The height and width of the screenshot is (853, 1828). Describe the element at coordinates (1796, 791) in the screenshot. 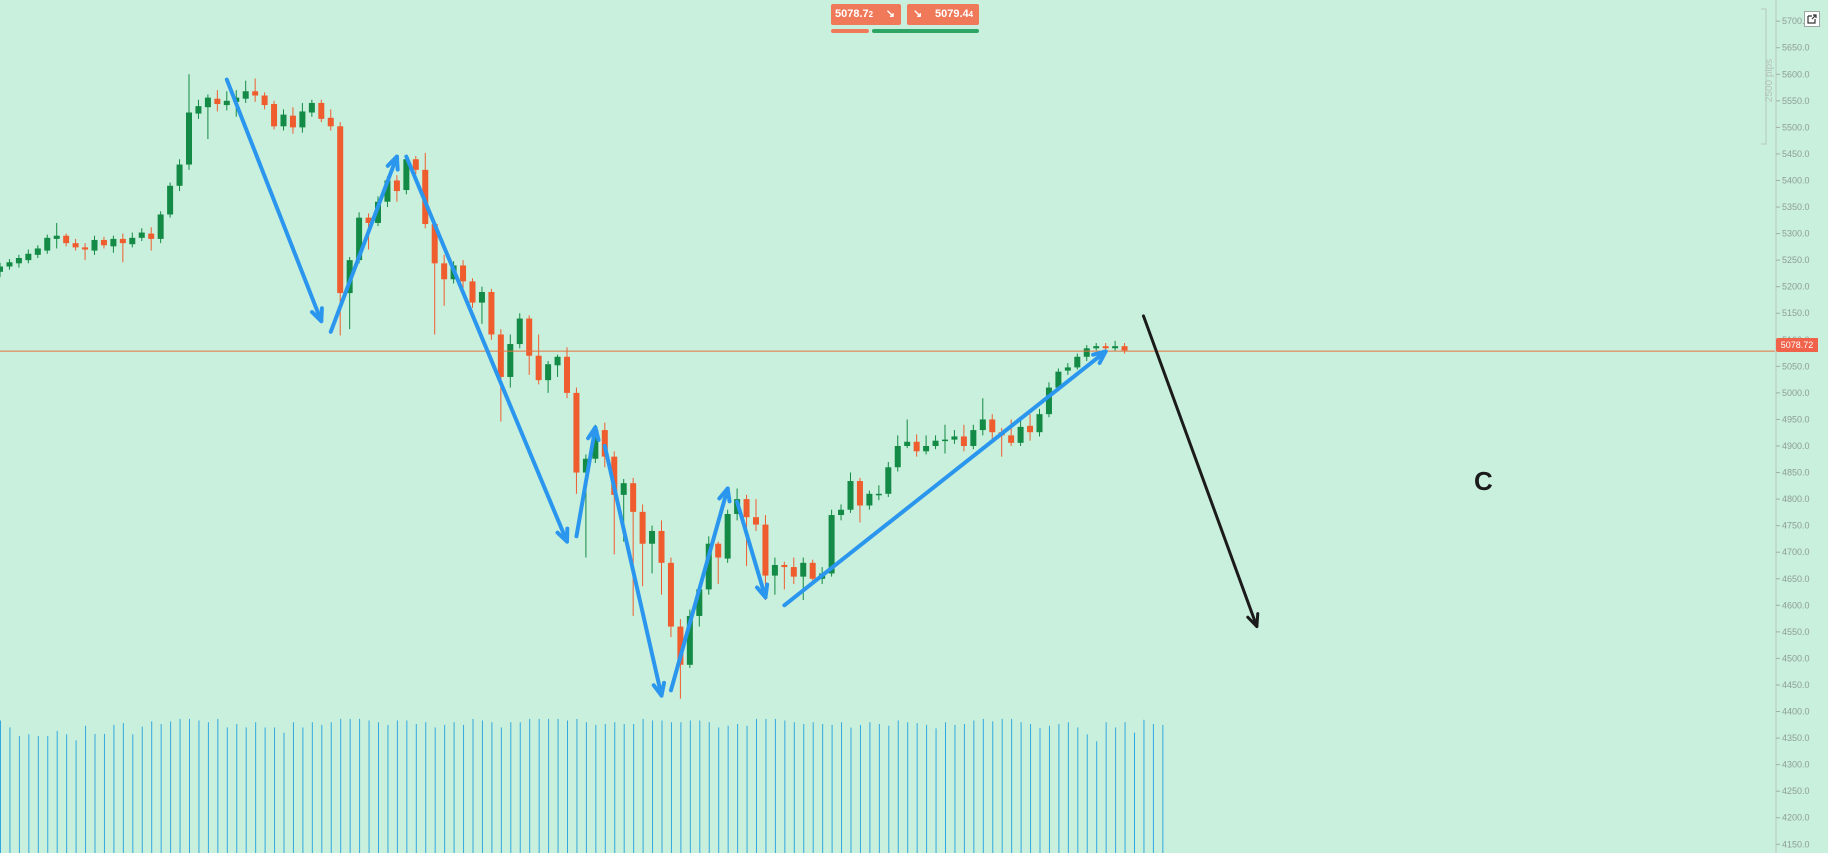

I see `axis-tick-label: 4250.0` at that location.